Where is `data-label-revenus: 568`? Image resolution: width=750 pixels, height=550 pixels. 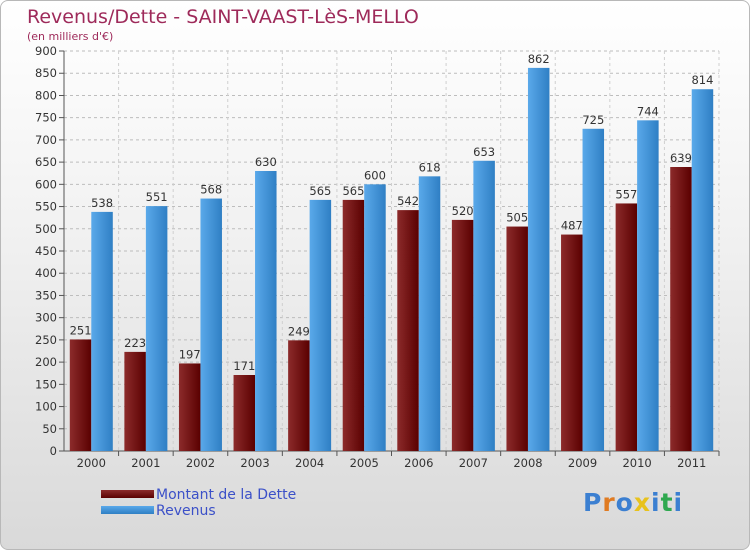 data-label-revenus: 568 is located at coordinates (211, 190).